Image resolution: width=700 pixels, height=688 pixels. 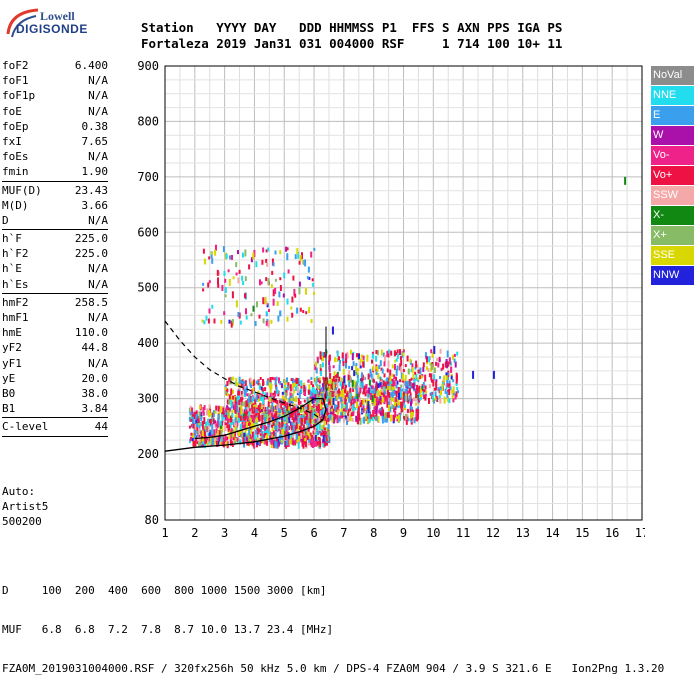 I want to click on scaled-trace-curve, so click(x=245, y=424).